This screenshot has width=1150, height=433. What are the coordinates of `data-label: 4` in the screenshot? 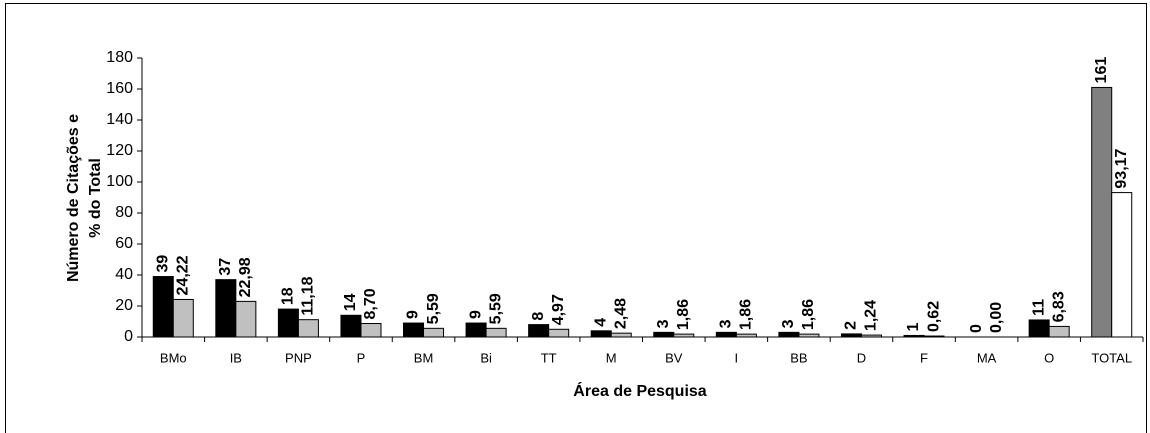 It's located at (600, 322).